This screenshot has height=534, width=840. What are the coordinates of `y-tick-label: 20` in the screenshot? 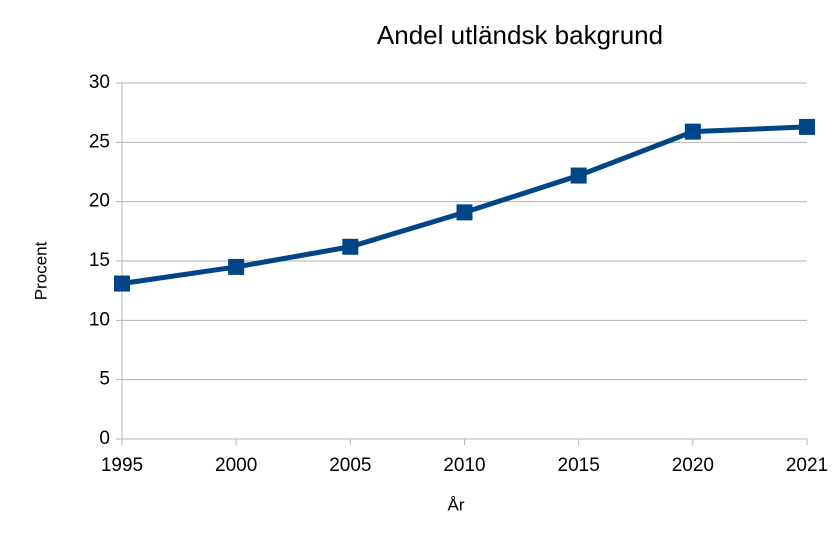 It's located at (99, 201).